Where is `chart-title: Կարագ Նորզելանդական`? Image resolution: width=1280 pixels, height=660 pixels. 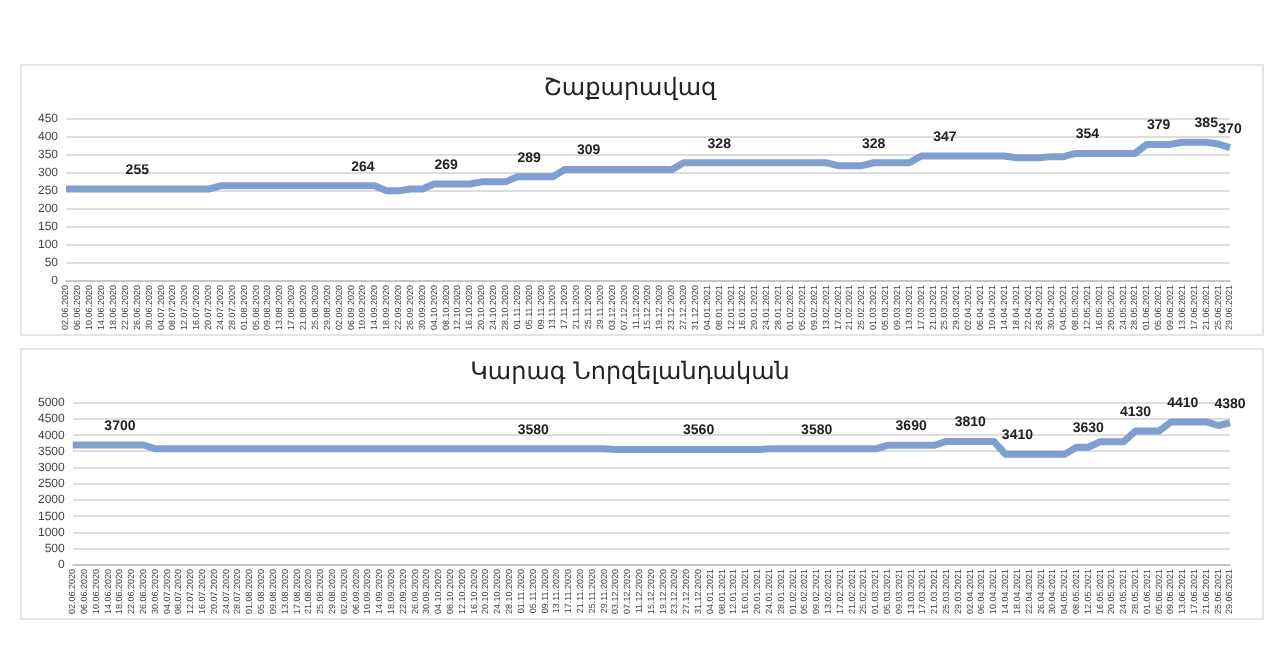
chart-title: Կարագ Նորզելանդական is located at coordinates (630, 370).